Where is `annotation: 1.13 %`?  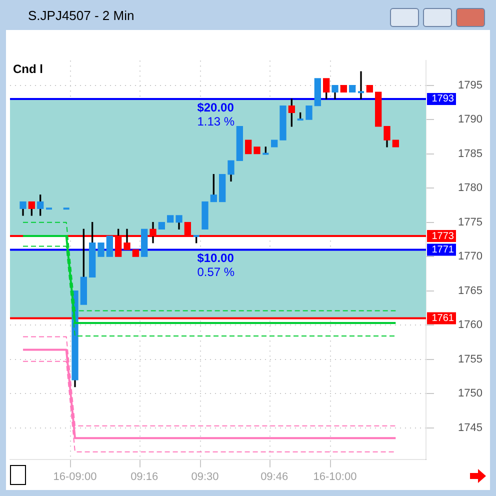 annotation: 1.13 % is located at coordinates (216, 121).